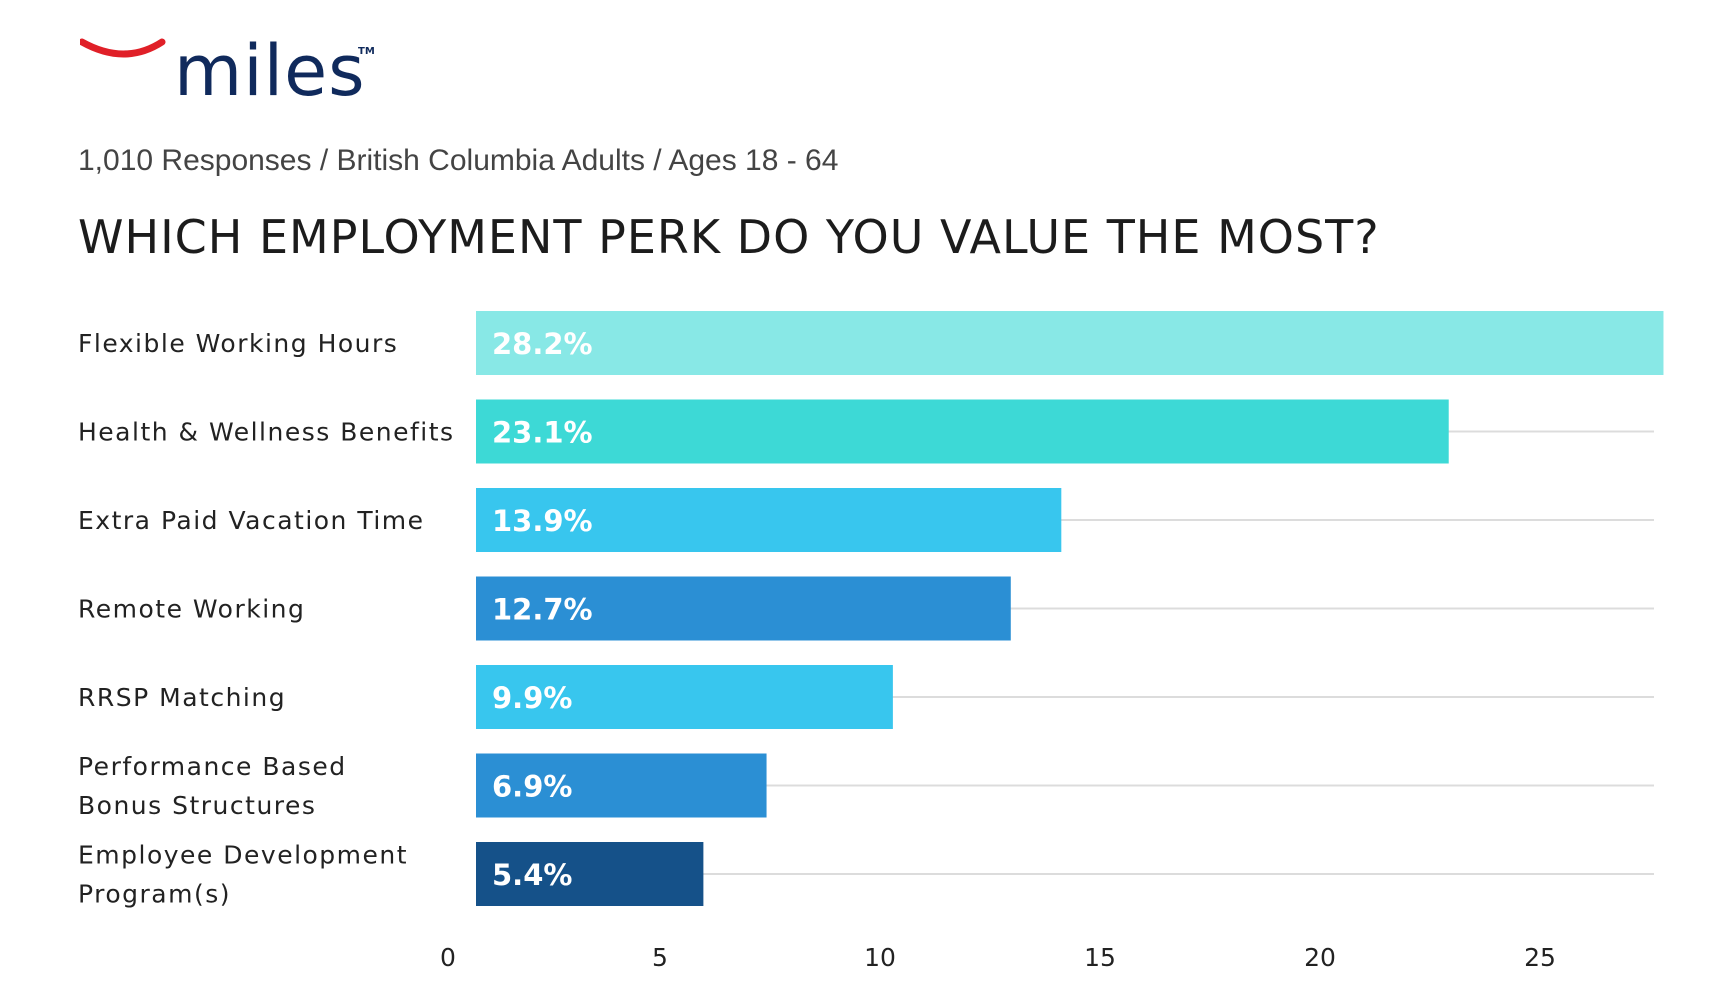 This screenshot has width=1726, height=991. I want to click on category-label-line: Employee Development, so click(243, 855).